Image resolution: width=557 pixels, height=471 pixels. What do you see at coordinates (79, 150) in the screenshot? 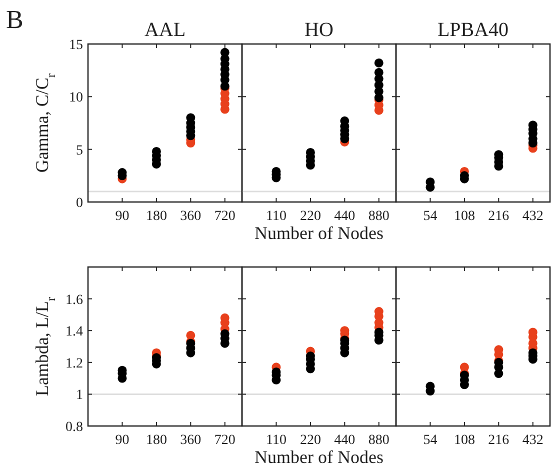
I see `y-tick-label: 5` at bounding box center [79, 150].